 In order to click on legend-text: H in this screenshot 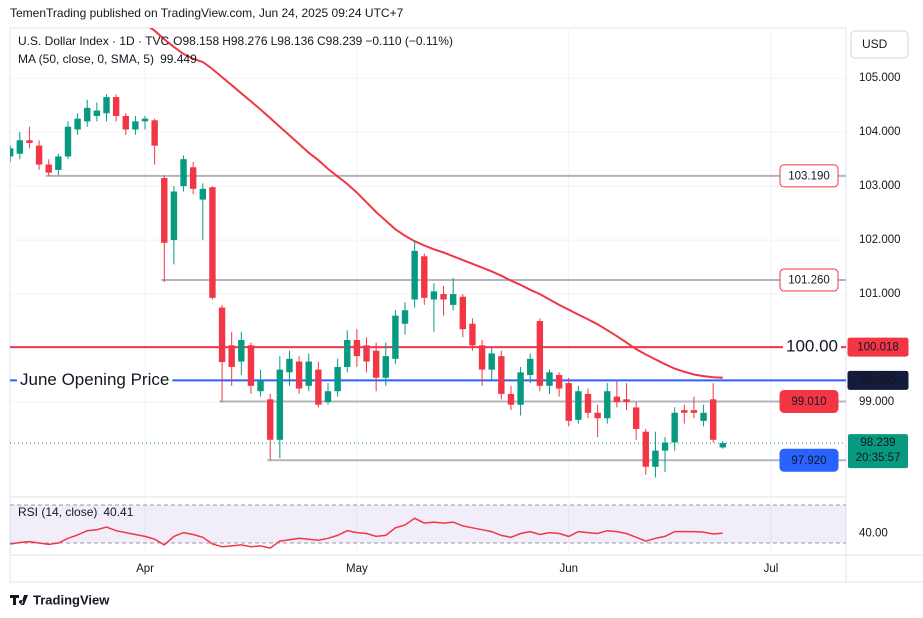, I will do `click(226, 41)`.